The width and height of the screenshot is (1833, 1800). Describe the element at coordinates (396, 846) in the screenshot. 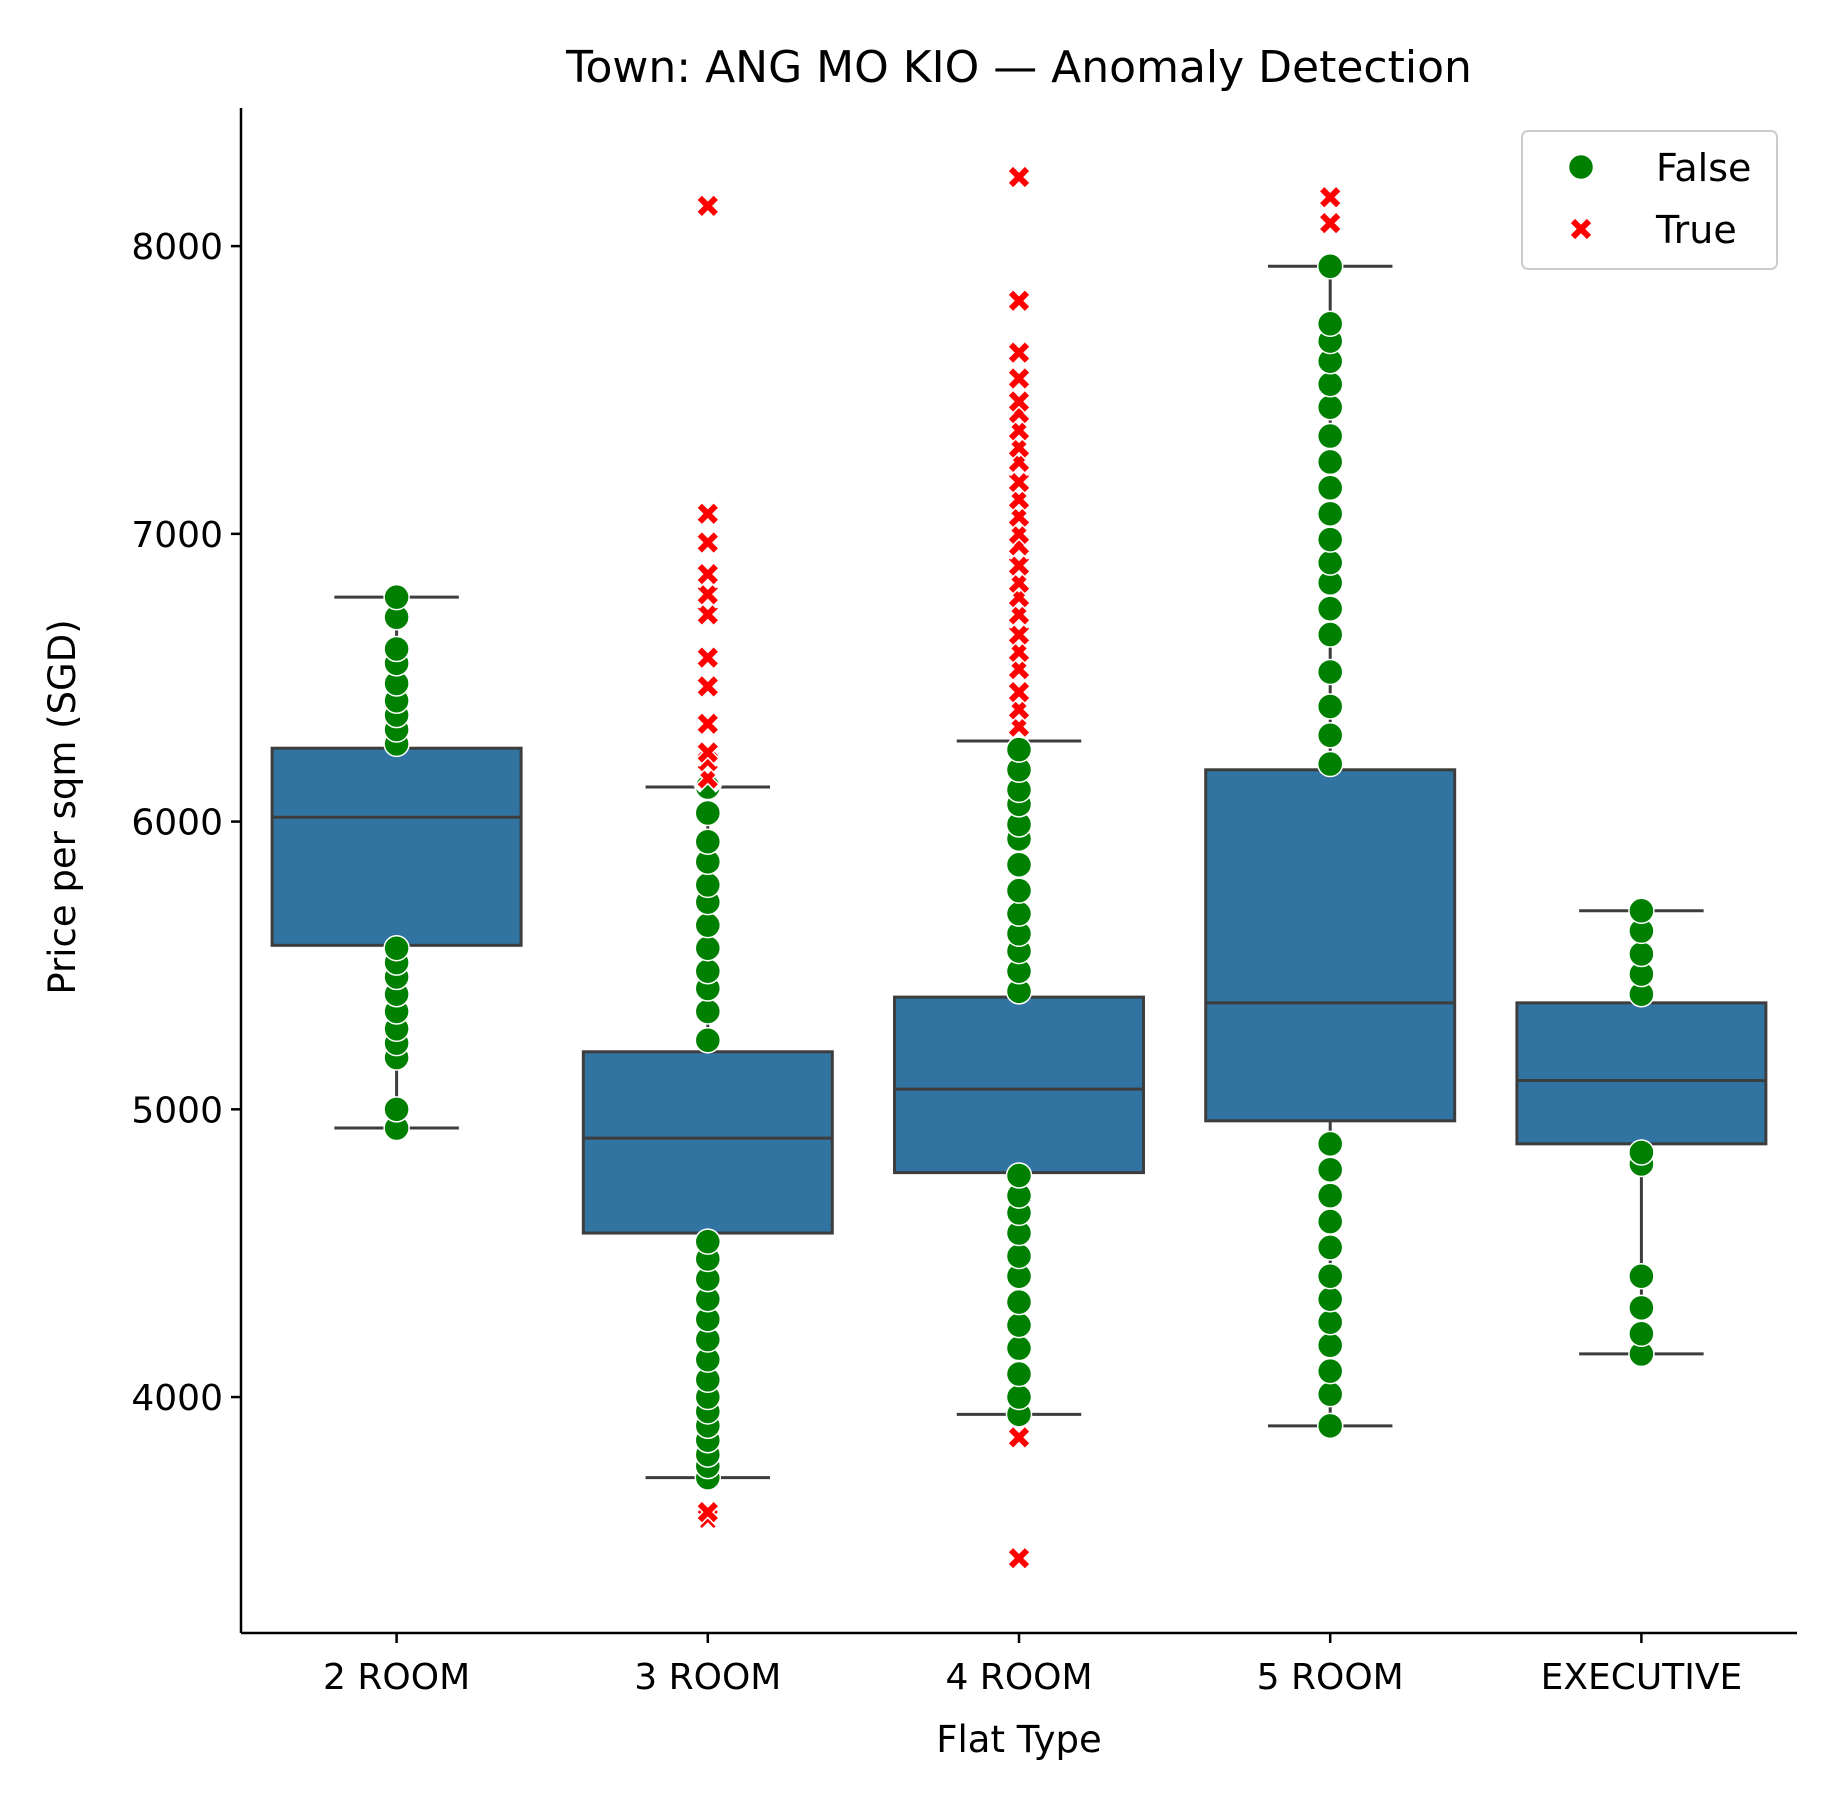

I see `box-2-room` at that location.